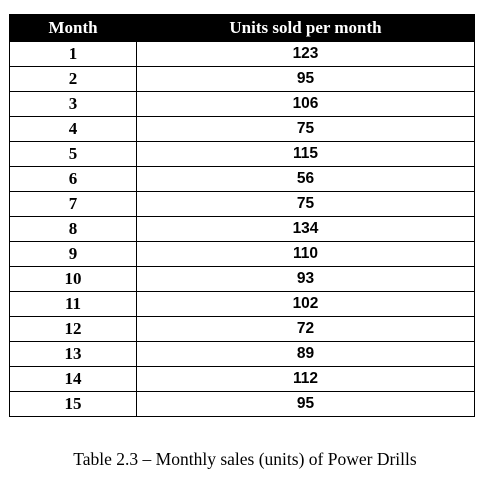 The image size is (490, 482). I want to click on month-cell: 8, so click(73, 229).